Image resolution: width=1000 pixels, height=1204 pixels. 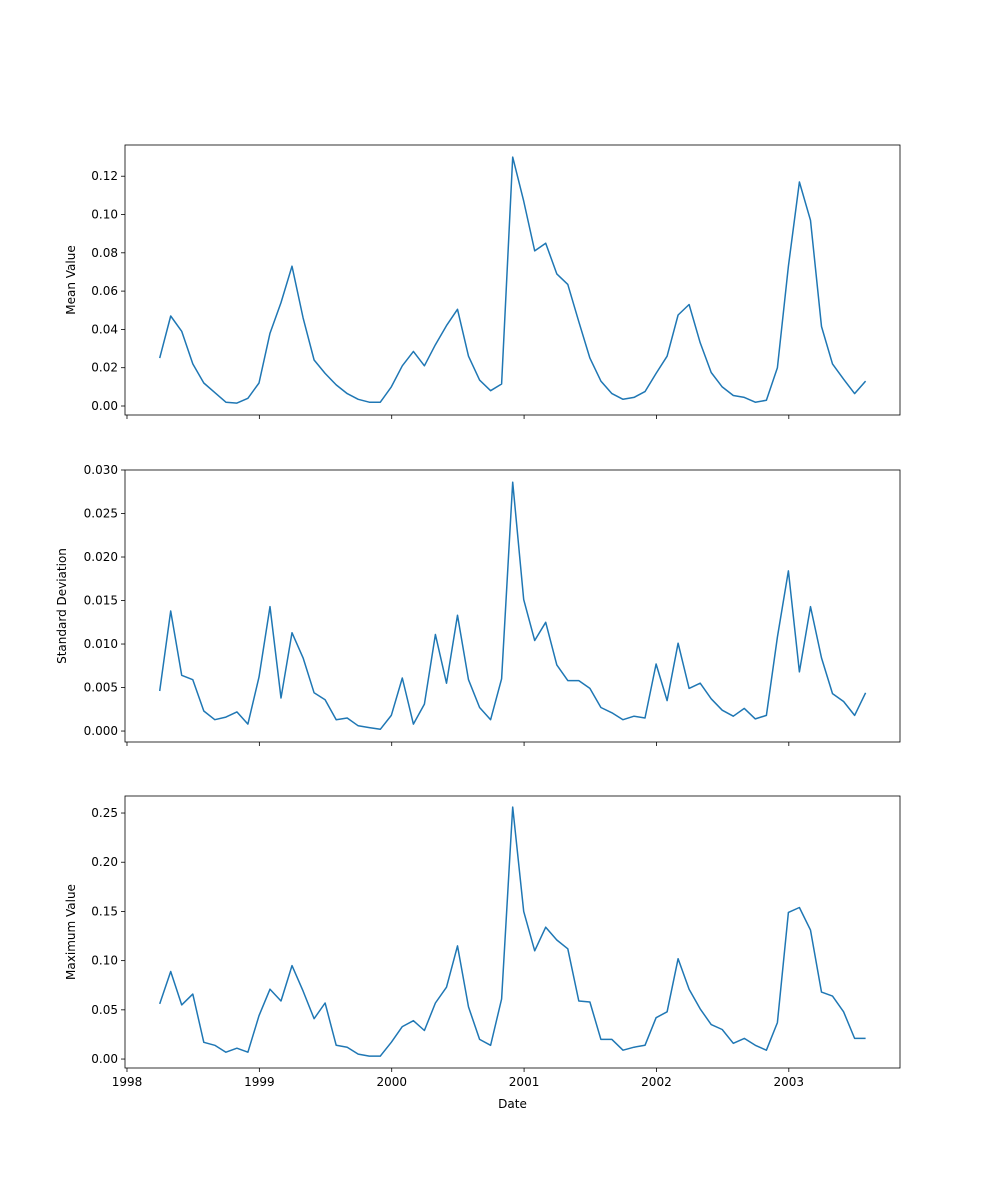 I want to click on x-axis-label: Date, so click(x=512, y=1104).